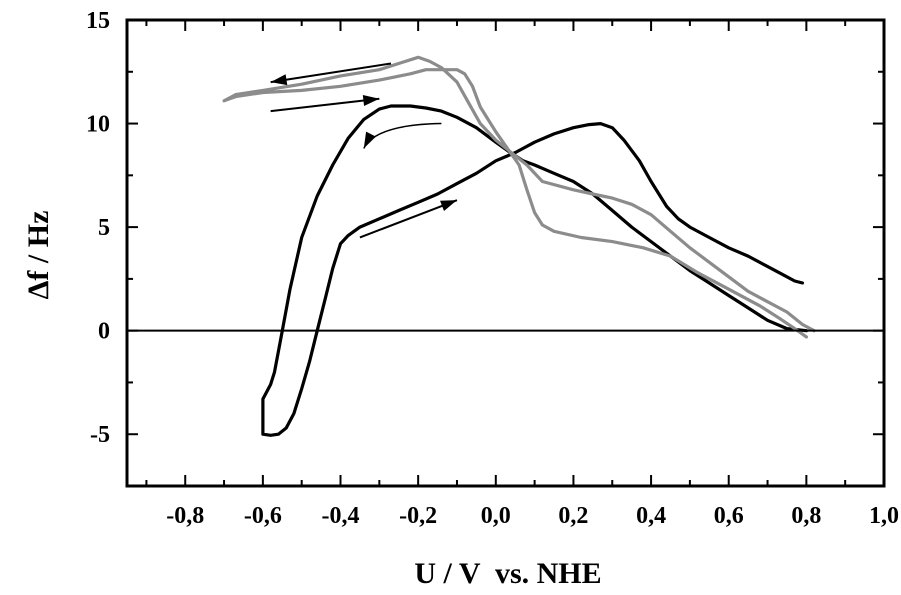  I want to click on x-tick-label: -0,6, so click(263, 516).